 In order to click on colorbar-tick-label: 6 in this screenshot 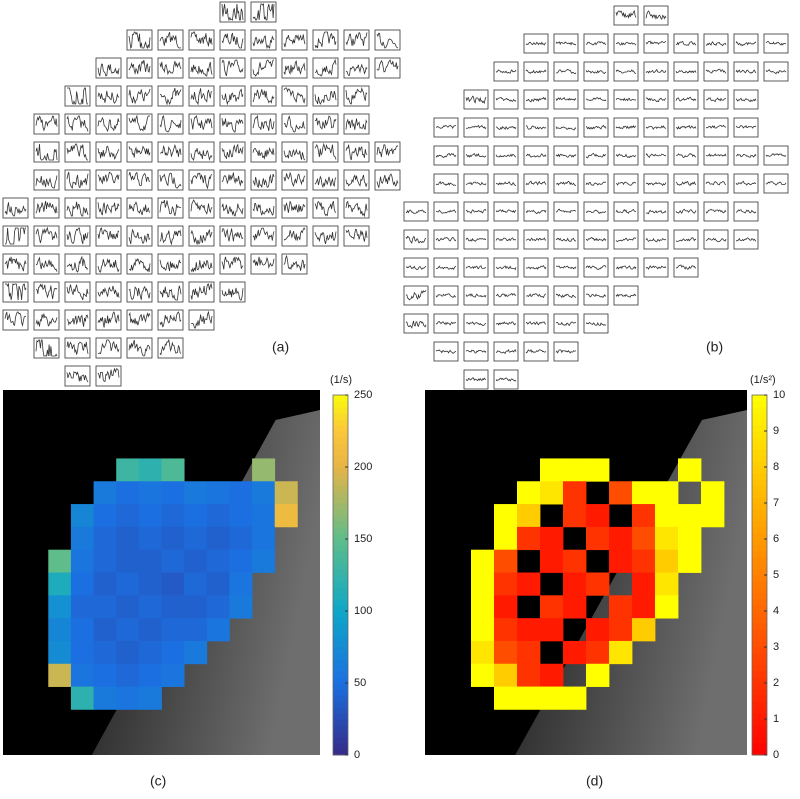, I will do `click(776, 539)`.